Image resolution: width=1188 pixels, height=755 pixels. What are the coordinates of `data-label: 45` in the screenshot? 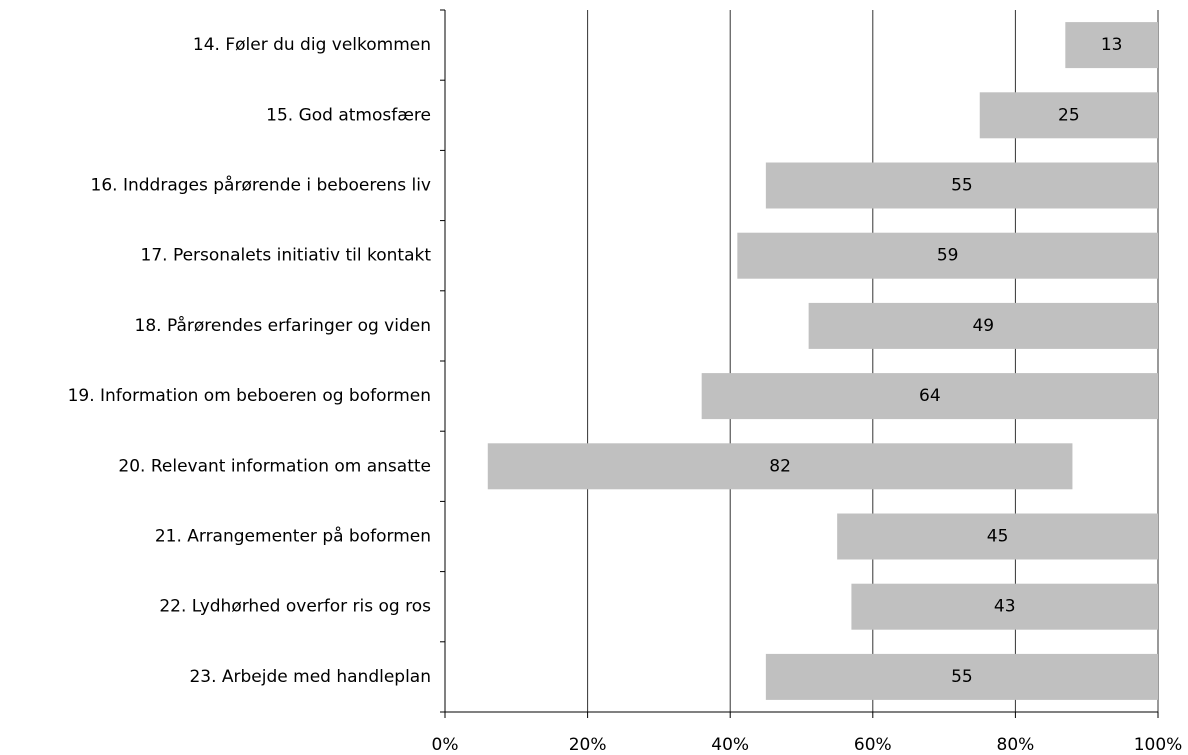 It's located at (998, 537).